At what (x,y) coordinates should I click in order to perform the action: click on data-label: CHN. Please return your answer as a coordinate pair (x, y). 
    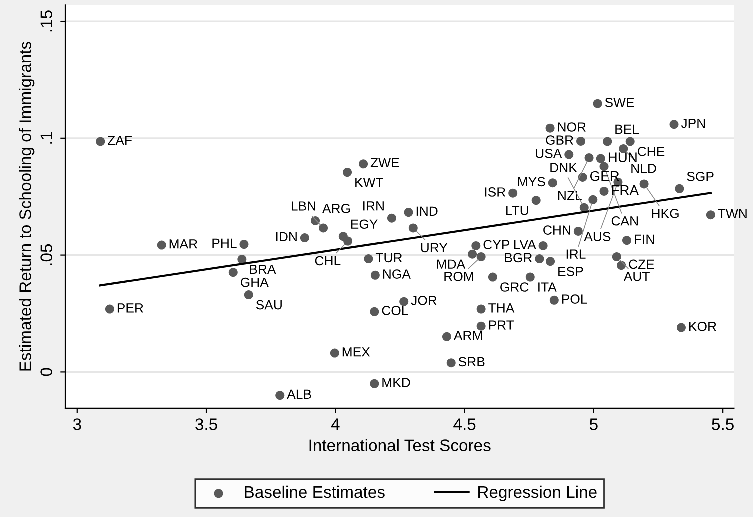
    Looking at the image, I should click on (557, 231).